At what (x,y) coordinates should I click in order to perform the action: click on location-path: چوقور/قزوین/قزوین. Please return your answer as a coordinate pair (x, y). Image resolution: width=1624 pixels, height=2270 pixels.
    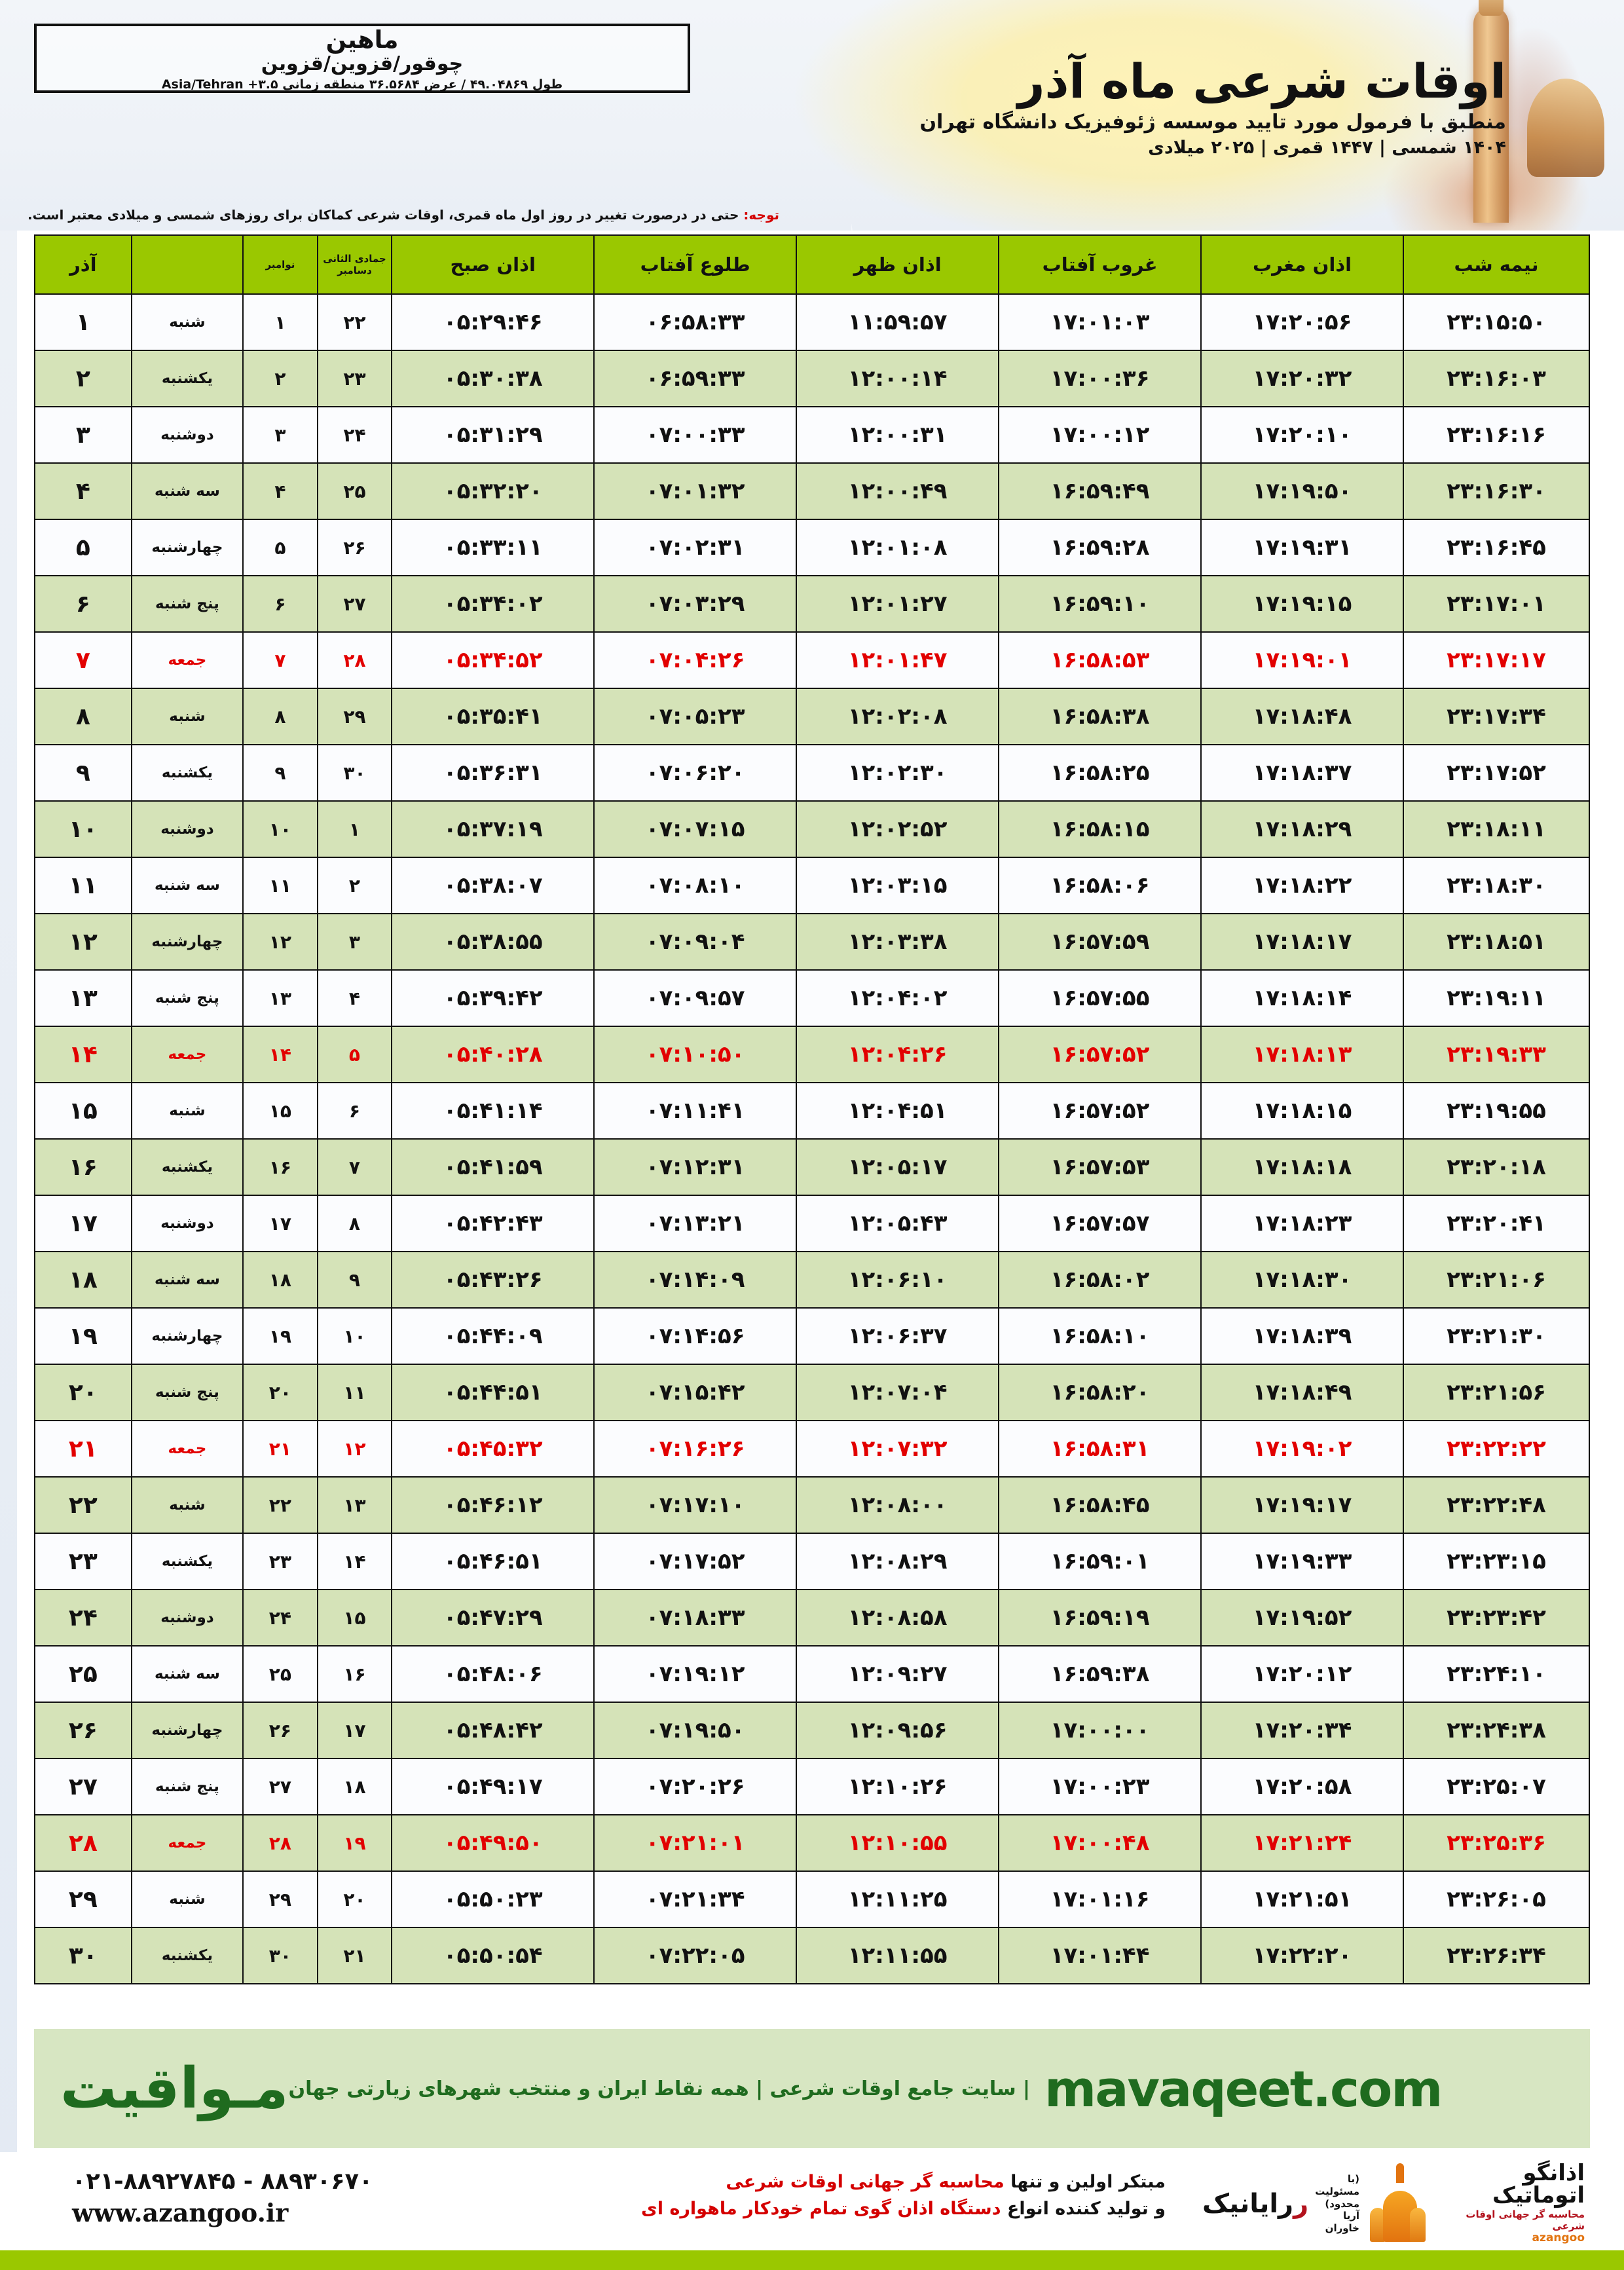
    Looking at the image, I should click on (362, 63).